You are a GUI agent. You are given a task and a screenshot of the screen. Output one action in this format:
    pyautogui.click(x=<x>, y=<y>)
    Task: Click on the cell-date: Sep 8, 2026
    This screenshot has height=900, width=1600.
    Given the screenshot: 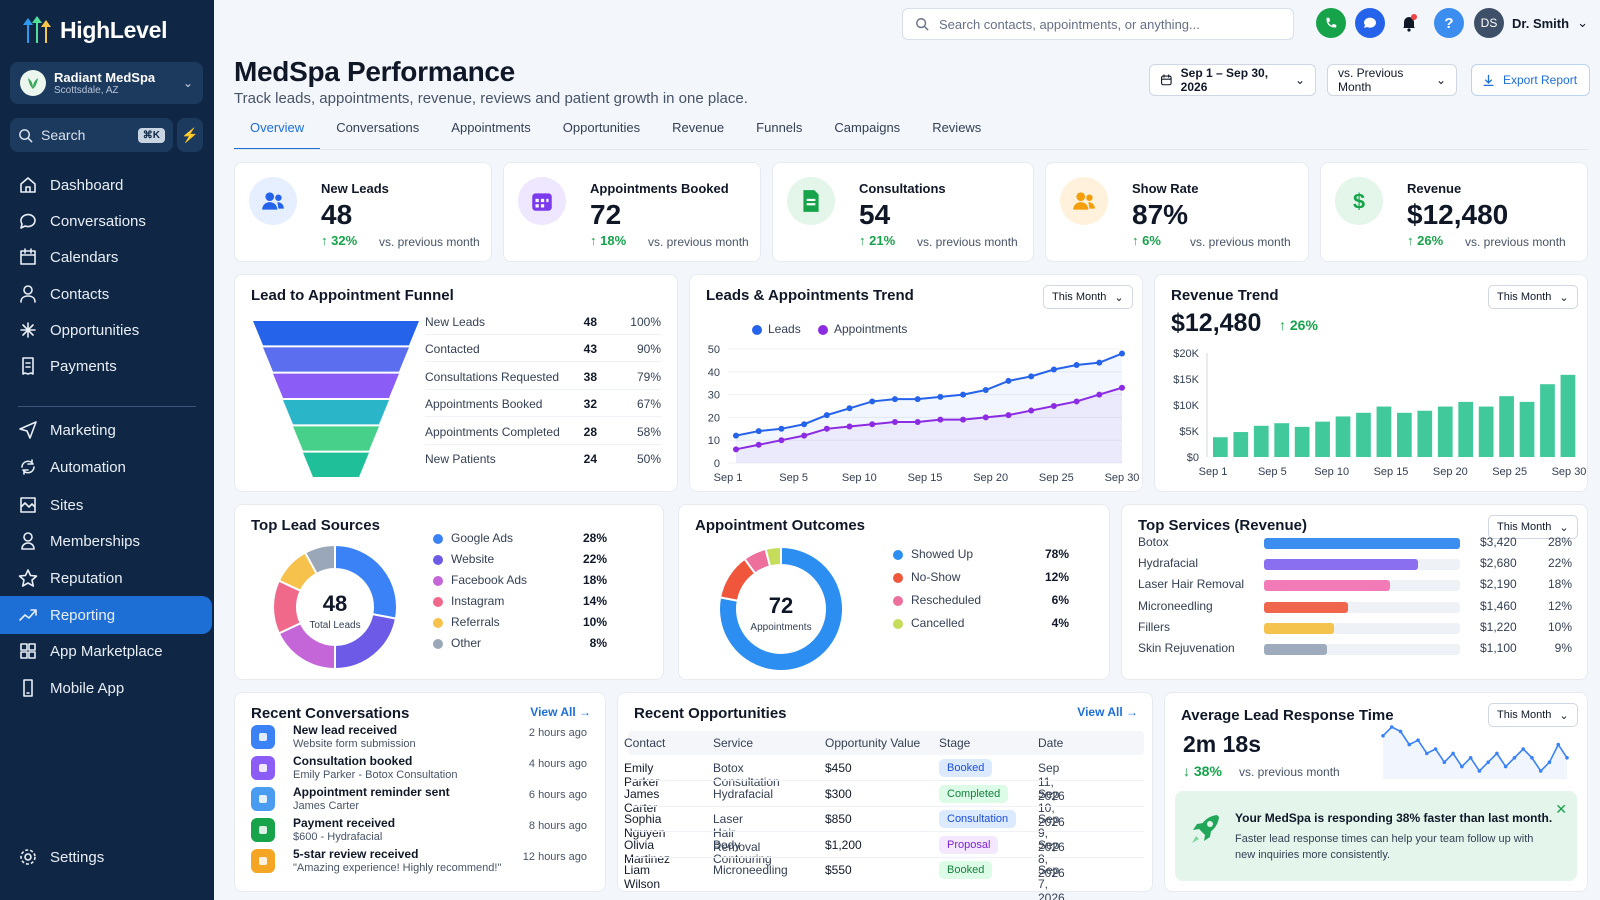 What is the action you would take?
    pyautogui.click(x=1051, y=858)
    